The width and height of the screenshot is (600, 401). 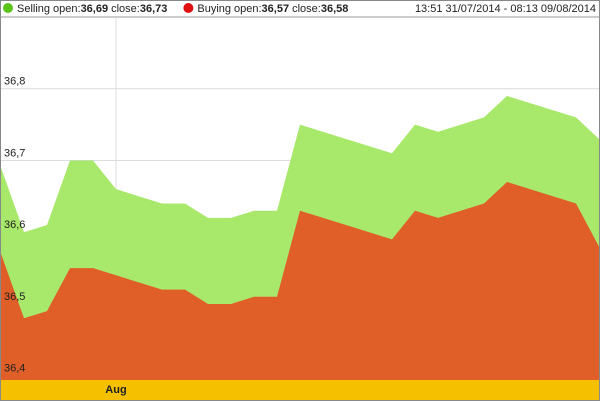 What do you see at coordinates (33, 9) in the screenshot?
I see `legend-text: Selling` at bounding box center [33, 9].